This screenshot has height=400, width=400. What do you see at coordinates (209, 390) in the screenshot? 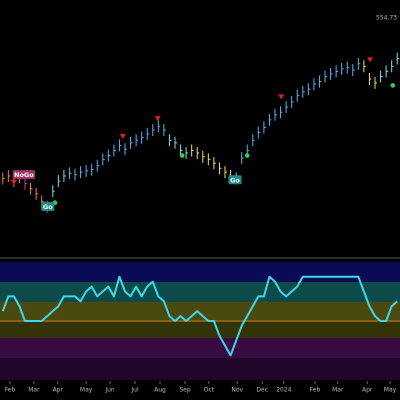
I see `x-tick-label: Oct` at bounding box center [209, 390].